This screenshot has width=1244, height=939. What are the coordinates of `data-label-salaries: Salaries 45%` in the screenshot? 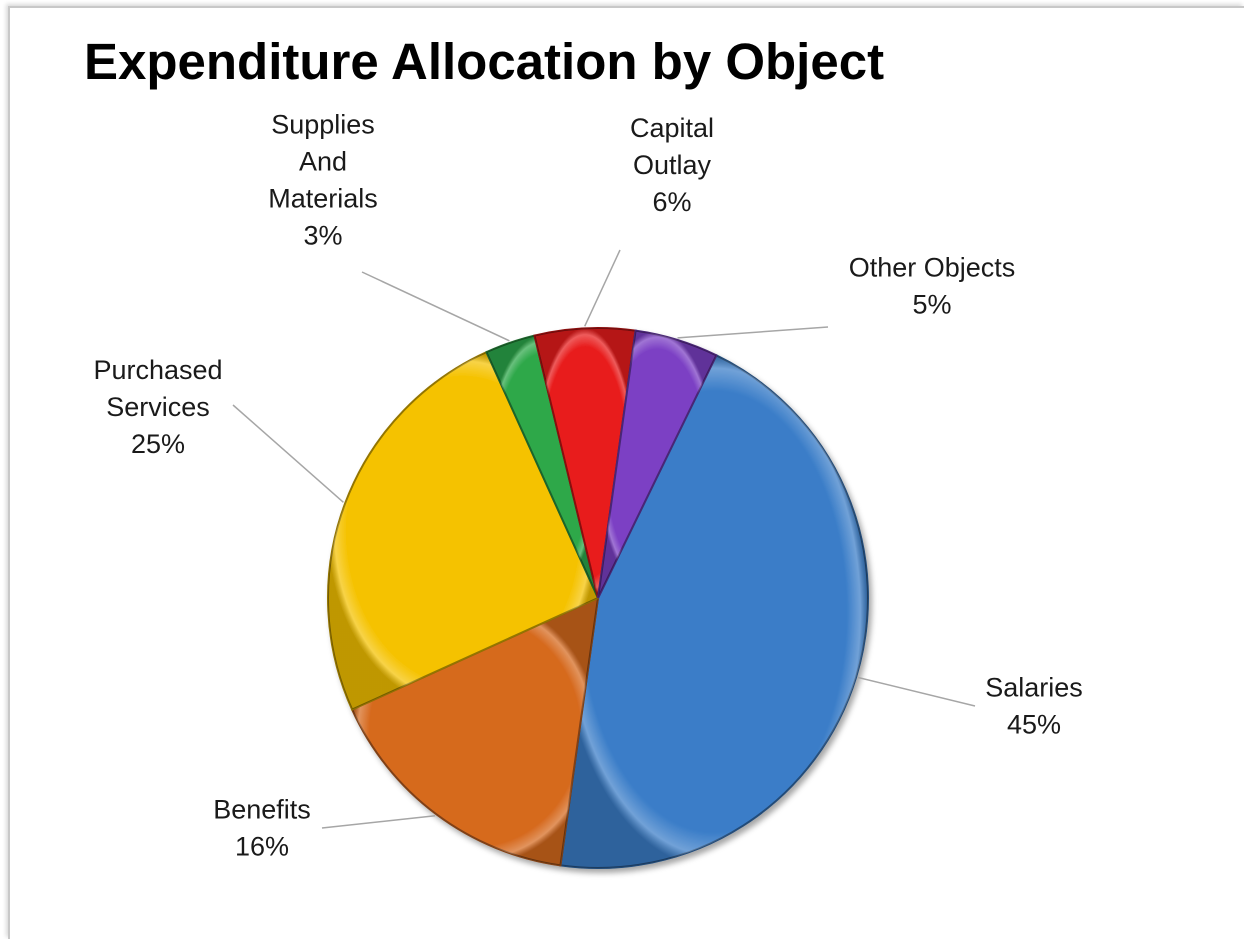 It's located at (1034, 706).